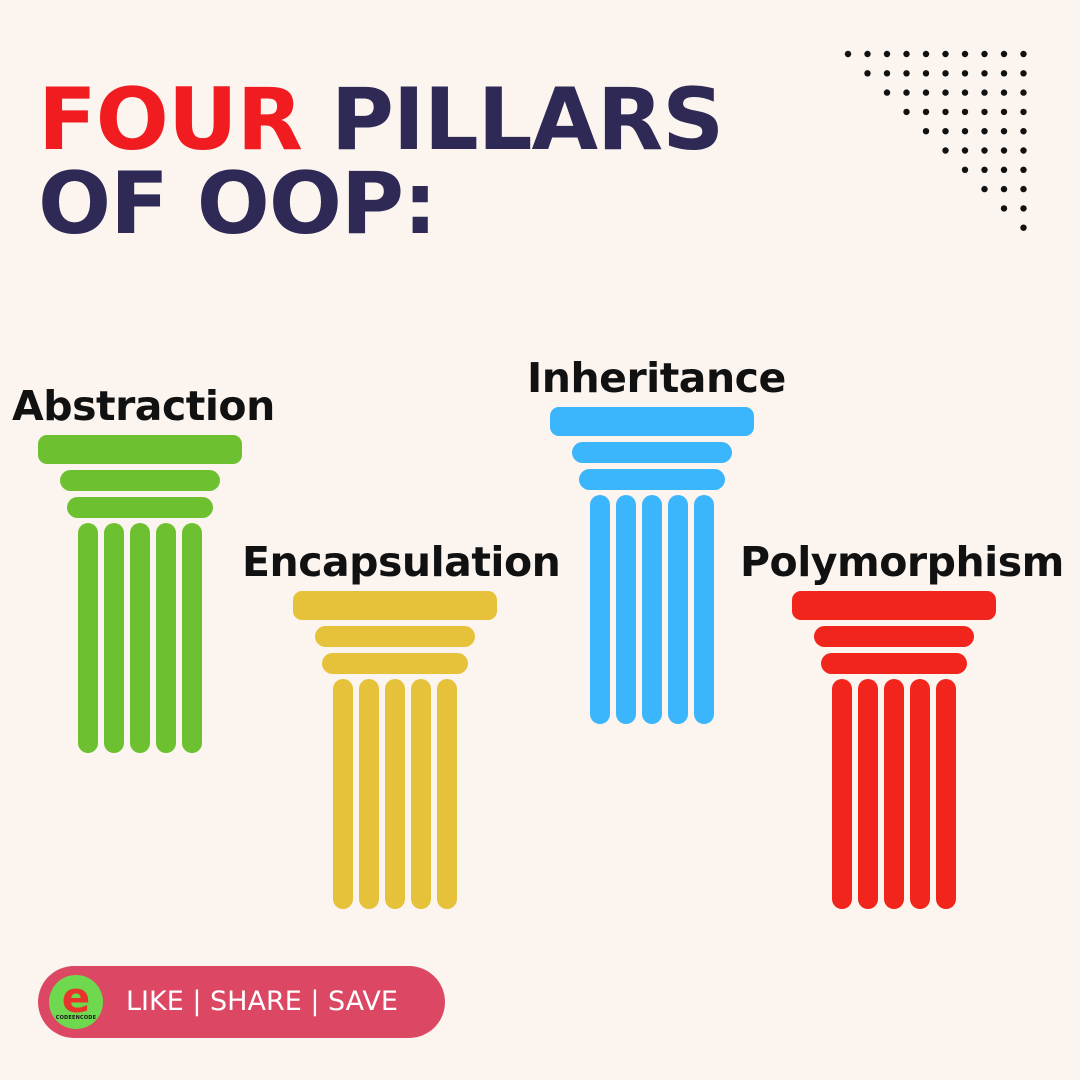 The height and width of the screenshot is (1080, 1080). Describe the element at coordinates (237, 204) in the screenshot. I see `title-line-2: OF OOP:` at that location.